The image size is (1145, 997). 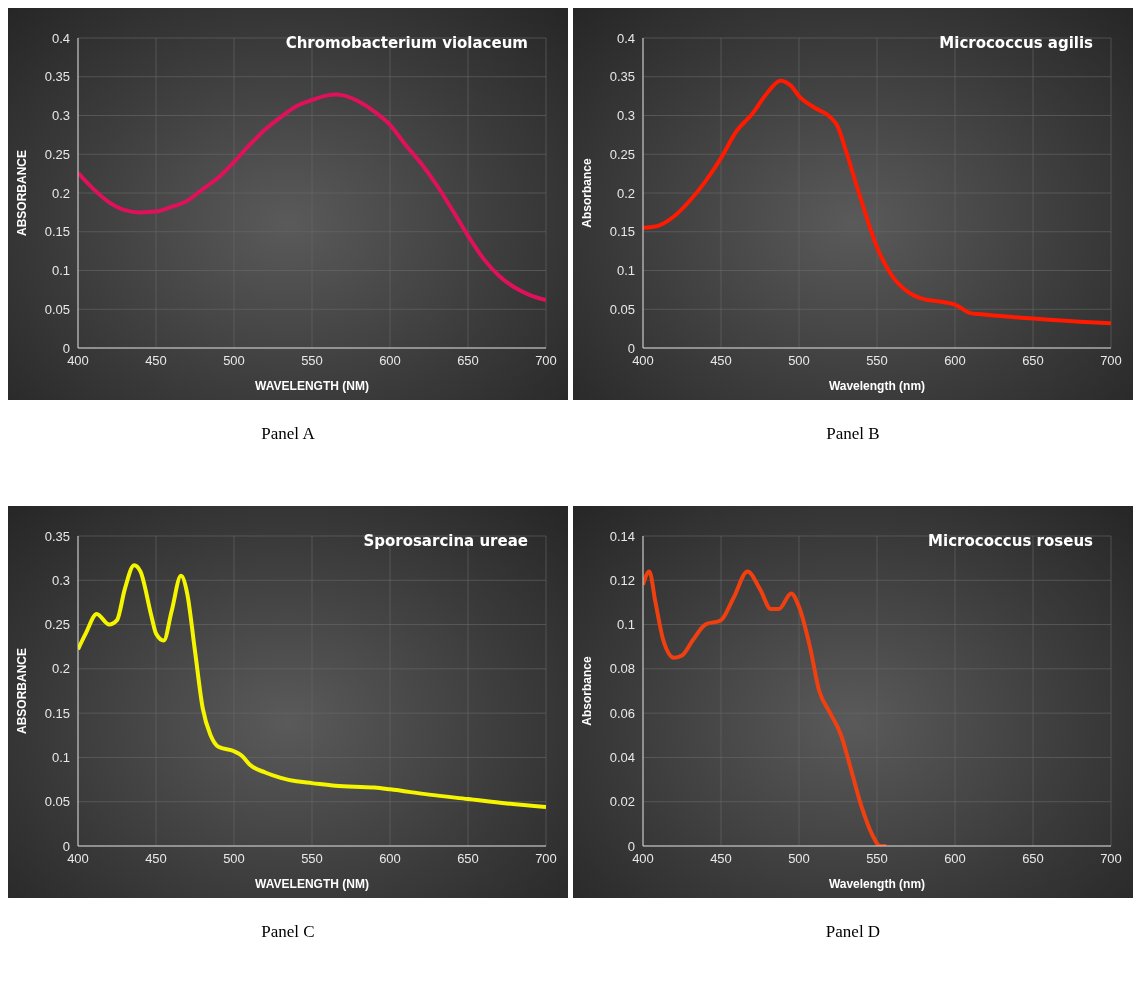 What do you see at coordinates (288, 434) in the screenshot?
I see `text: Panel A` at bounding box center [288, 434].